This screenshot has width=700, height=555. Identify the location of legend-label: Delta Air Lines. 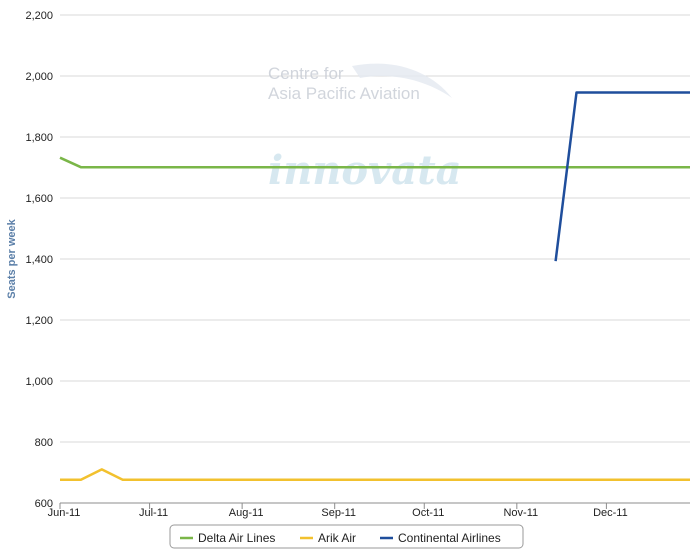
(236, 538).